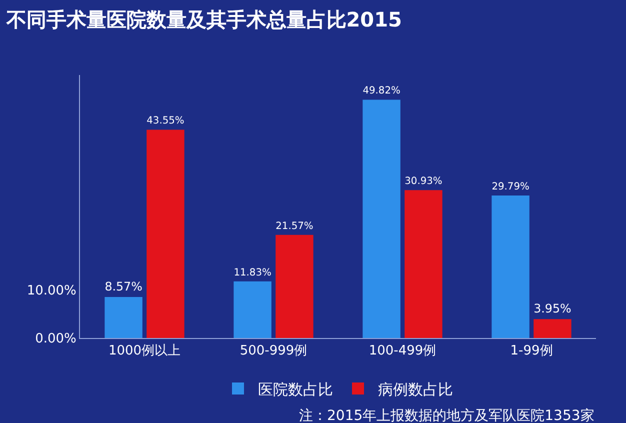  Describe the element at coordinates (274, 351) in the screenshot. I see `x-tick-label: 500-999例` at that location.